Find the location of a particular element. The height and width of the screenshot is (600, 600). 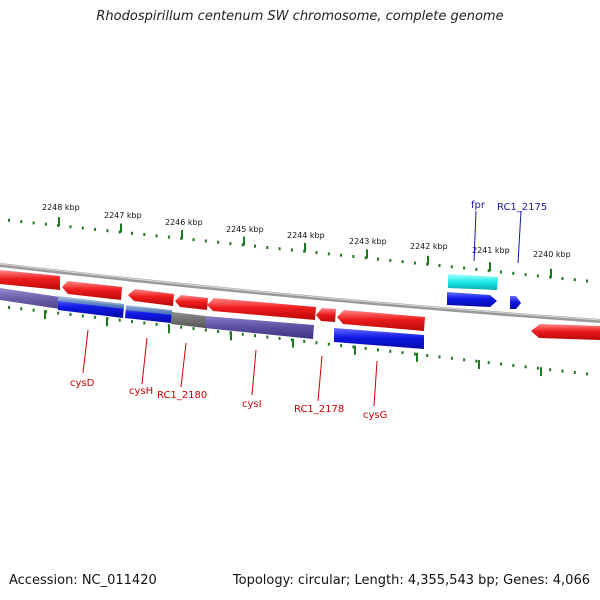

gene-arrow-cysI is located at coordinates (261, 309).